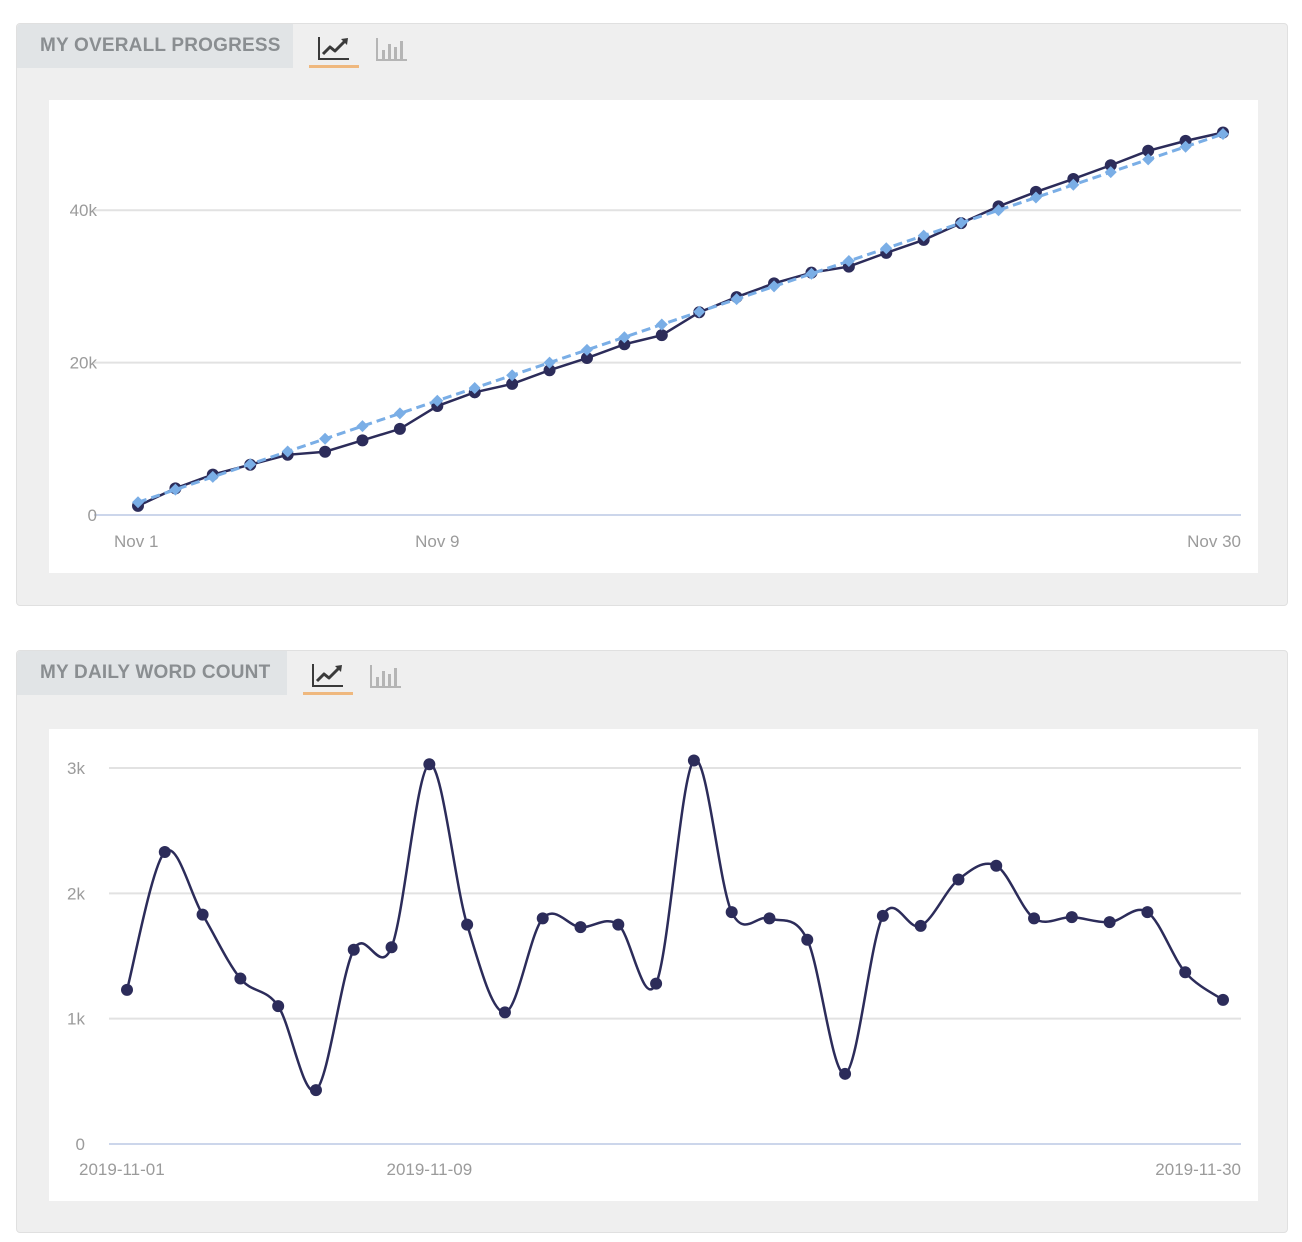 This screenshot has width=1302, height=1242. I want to click on daily-word-count-chart-type-tabs, so click(357, 676).